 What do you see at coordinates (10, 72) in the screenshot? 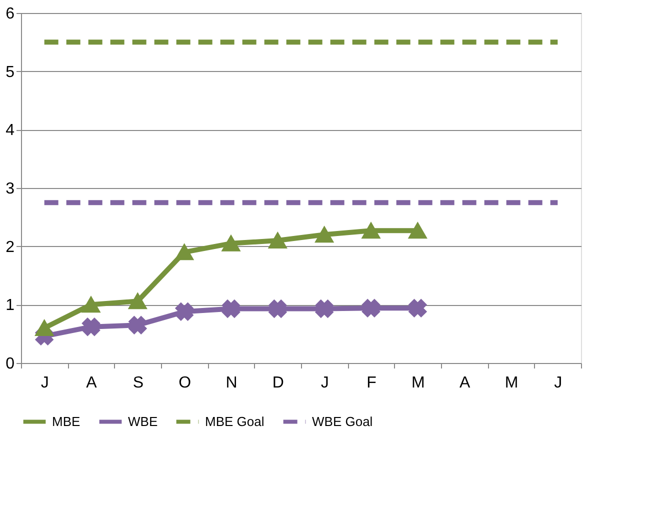
I see `y-tick-label: 5` at bounding box center [10, 72].